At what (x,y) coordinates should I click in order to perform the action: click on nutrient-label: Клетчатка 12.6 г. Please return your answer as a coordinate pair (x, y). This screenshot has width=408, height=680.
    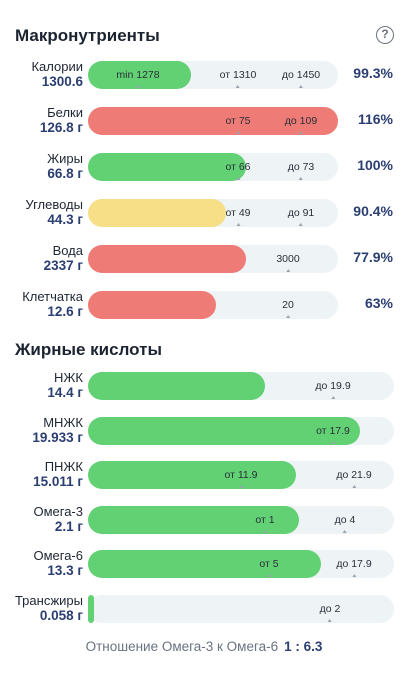
    Looking at the image, I should click on (52, 304).